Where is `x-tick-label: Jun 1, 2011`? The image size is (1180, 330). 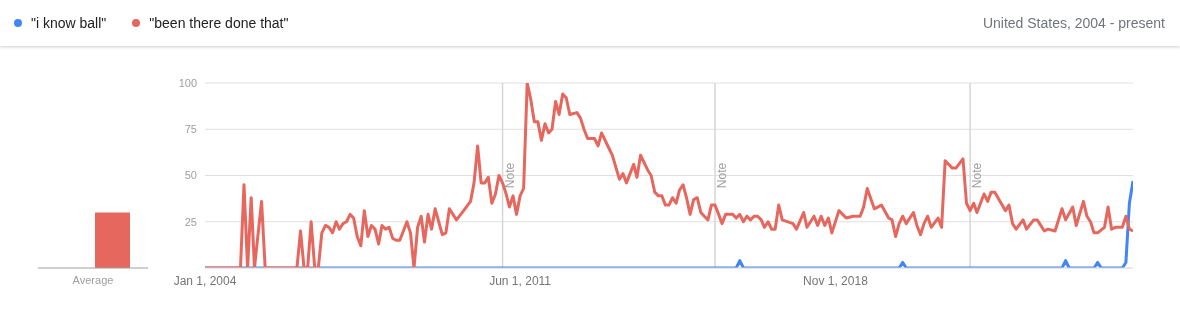
x-tick-label: Jun 1, 2011 is located at coordinates (520, 280).